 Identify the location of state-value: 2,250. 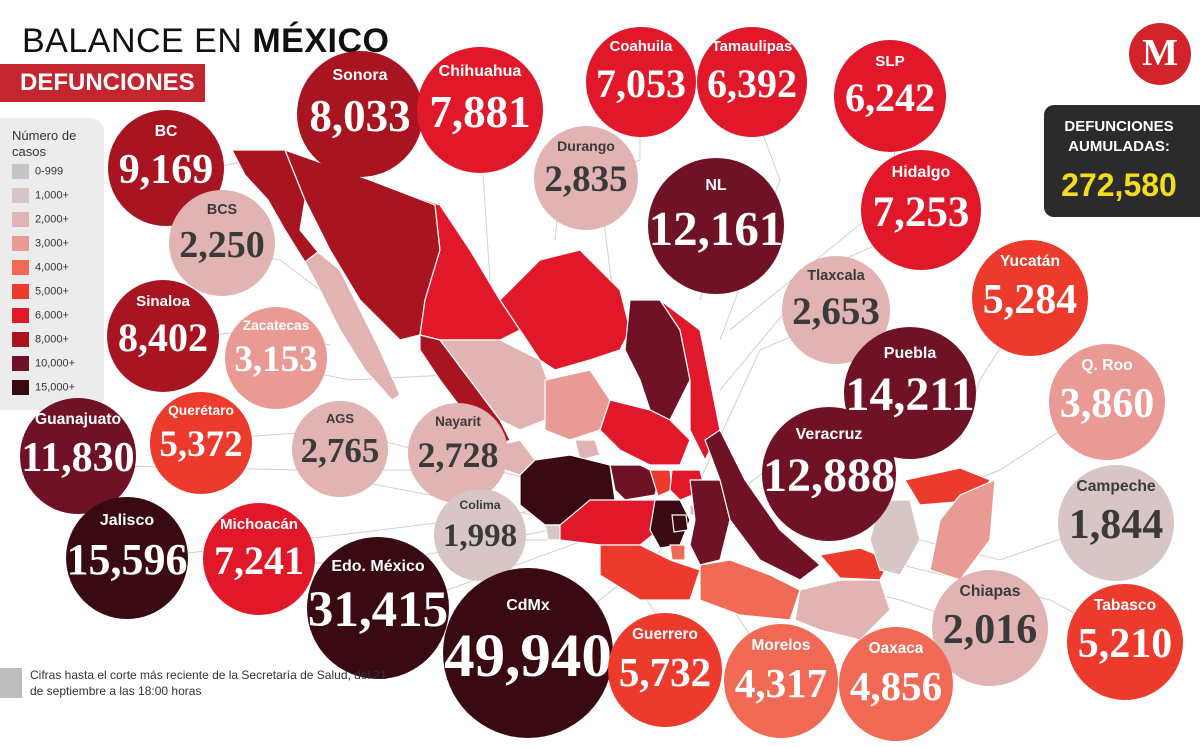
(222, 244).